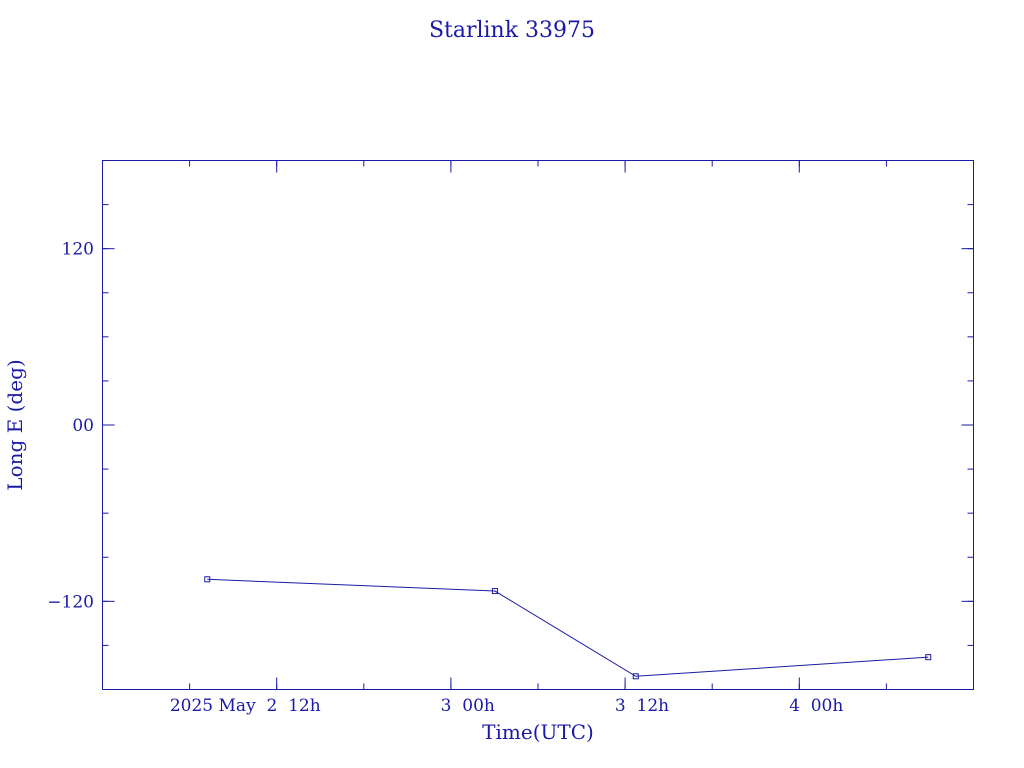  Describe the element at coordinates (538, 732) in the screenshot. I see `x-axis-label: Time(UTC)` at that location.